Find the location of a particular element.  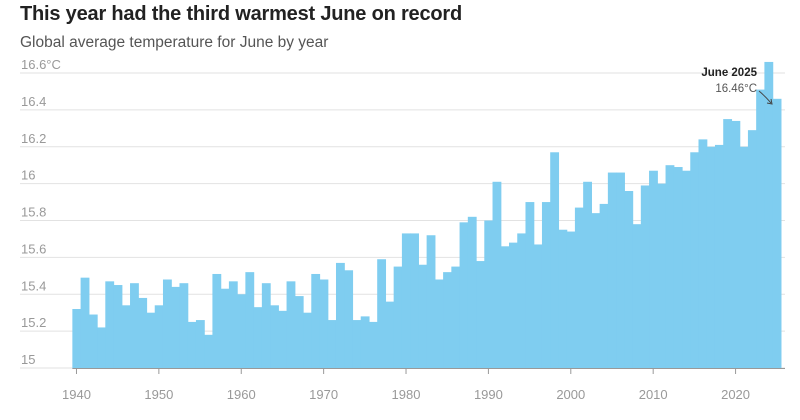

area-bar-1943 is located at coordinates (101, 347).